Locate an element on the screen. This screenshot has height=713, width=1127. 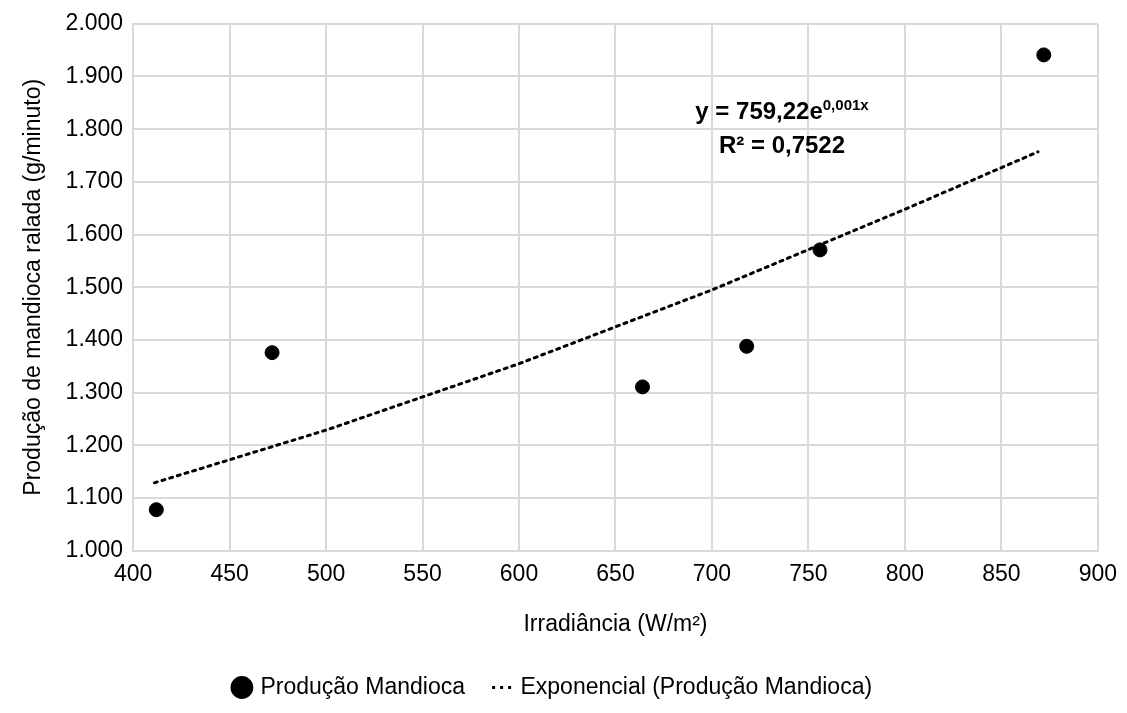
y-tick-label: 1.400 is located at coordinates (94, 338).